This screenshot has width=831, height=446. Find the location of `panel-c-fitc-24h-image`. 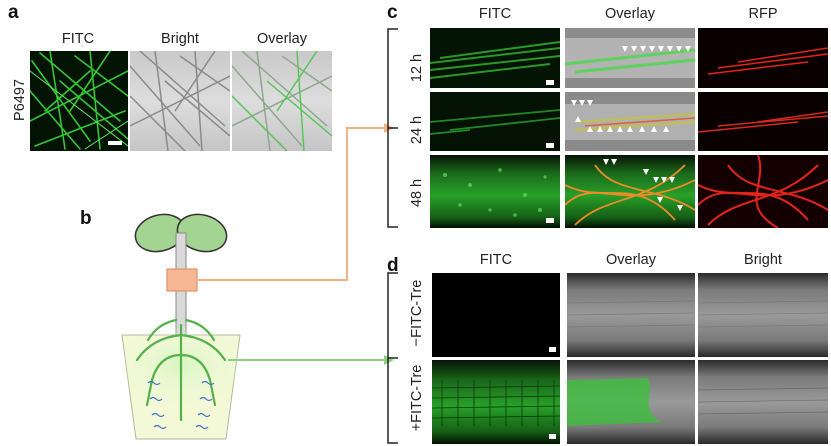

panel-c-fitc-24h-image is located at coordinates (495, 121).